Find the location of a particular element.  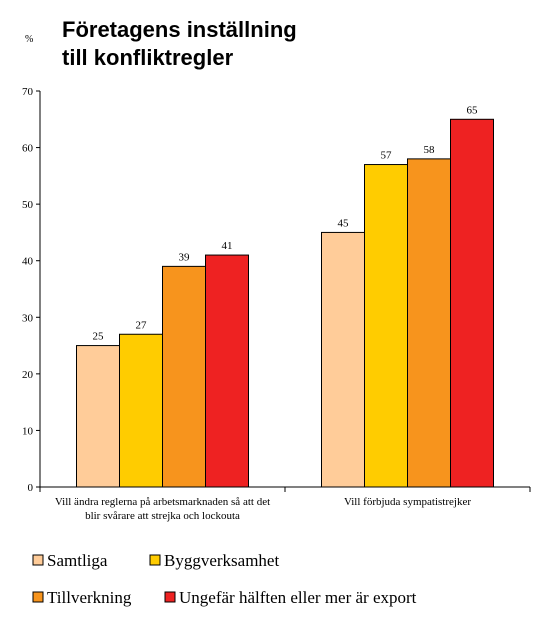

data-label: 45 is located at coordinates (344, 223).